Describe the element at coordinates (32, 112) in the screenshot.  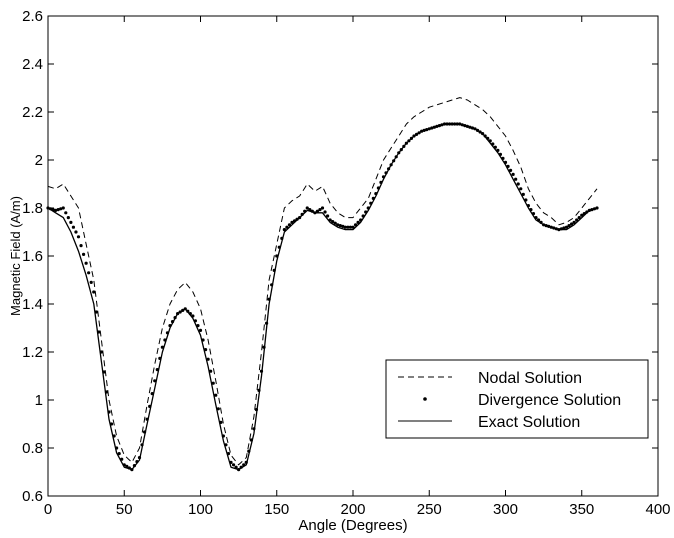
I see `y-tick-label: 2.2` at that location.